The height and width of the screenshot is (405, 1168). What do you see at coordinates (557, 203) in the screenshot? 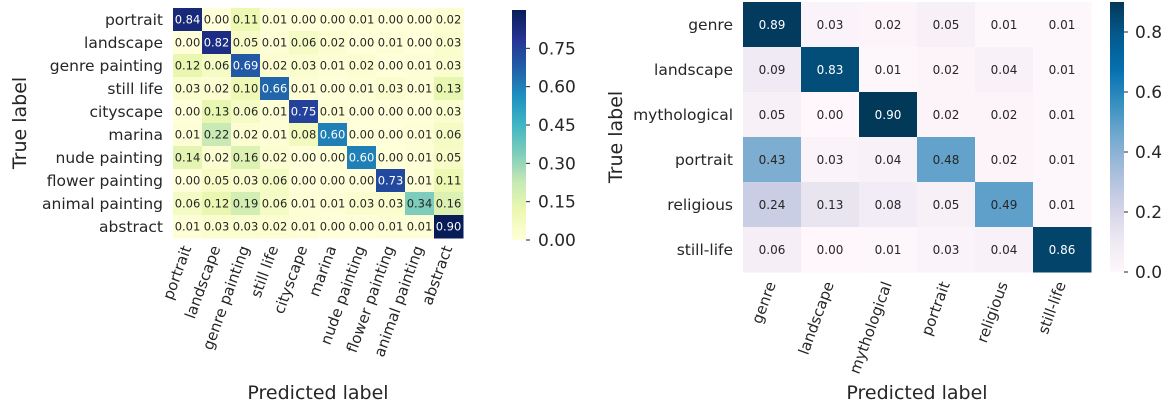
I see `chart1-colorbar-tick-label: 0.15` at bounding box center [557, 203].